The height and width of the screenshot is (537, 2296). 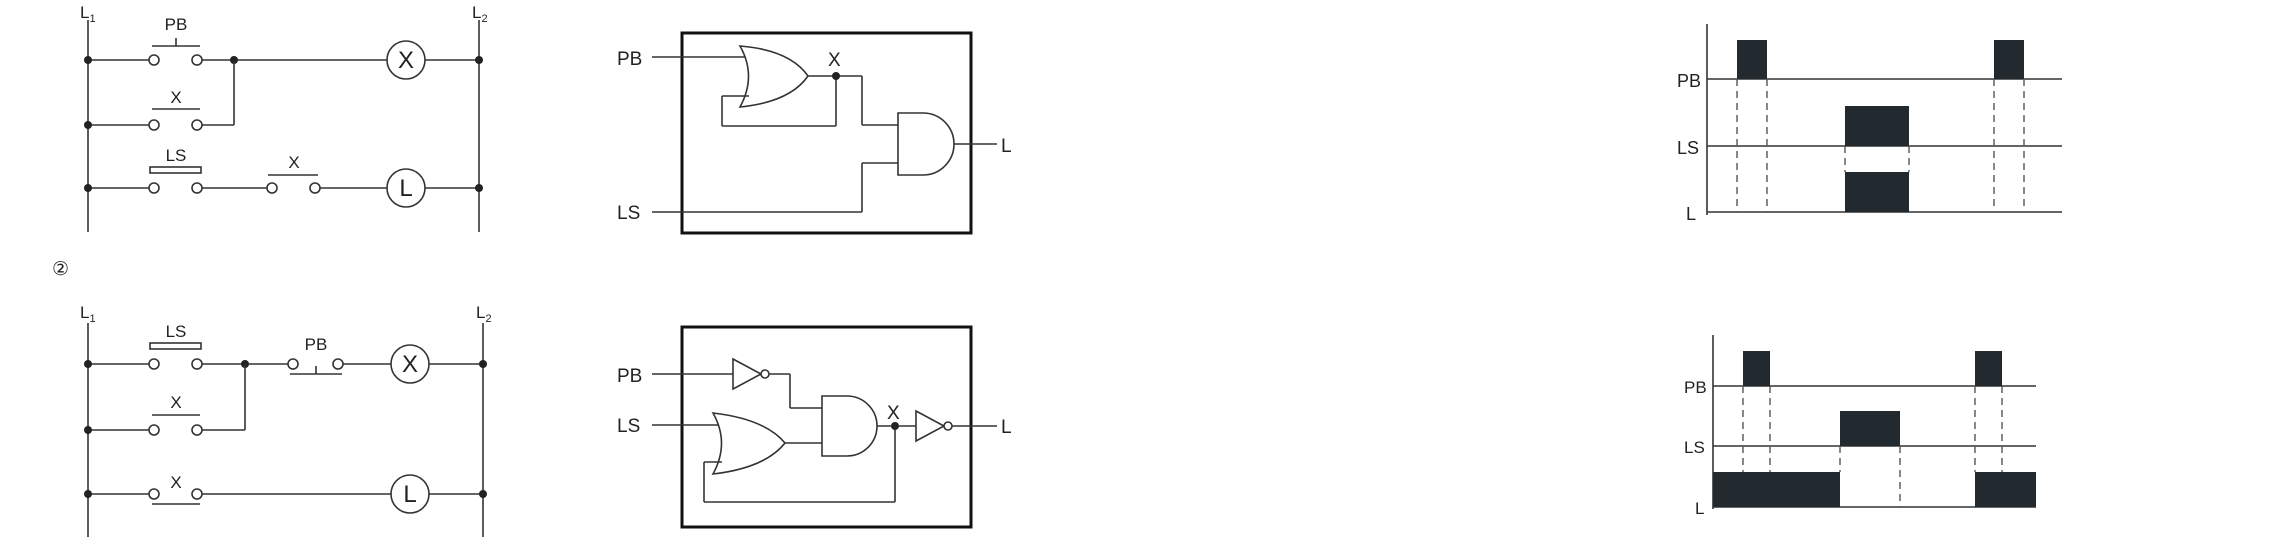 I want to click on circled-number-label: ②, so click(x=60, y=269).